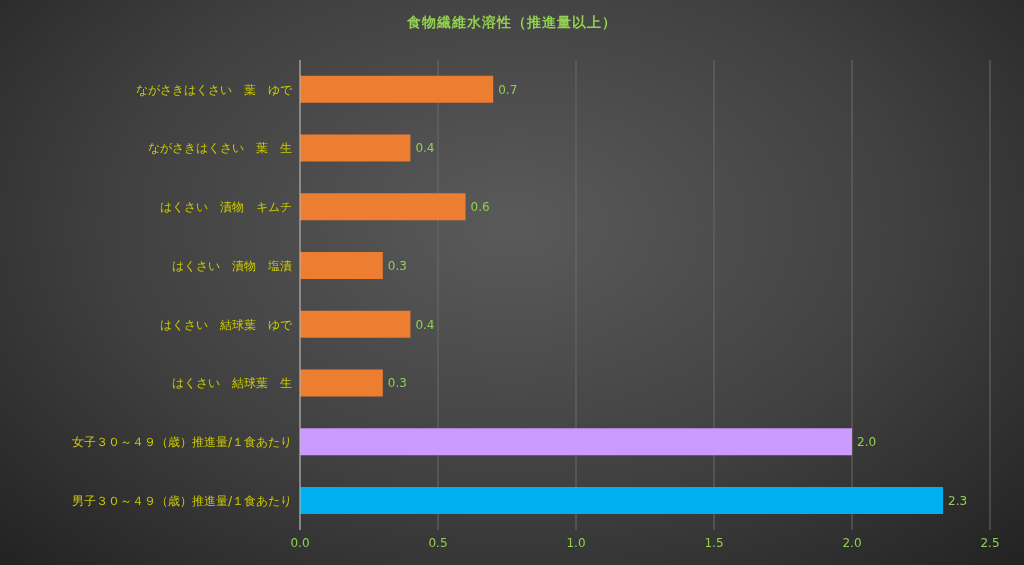 The image size is (1024, 565). I want to click on data-label: 0.6, so click(480, 207).